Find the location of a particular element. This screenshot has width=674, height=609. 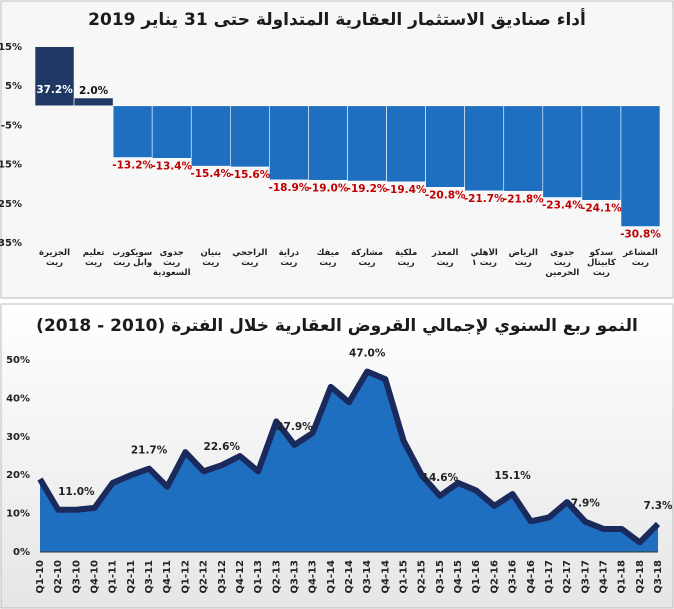

x-tick-label-text: دراية ريت is located at coordinates (289, 258).